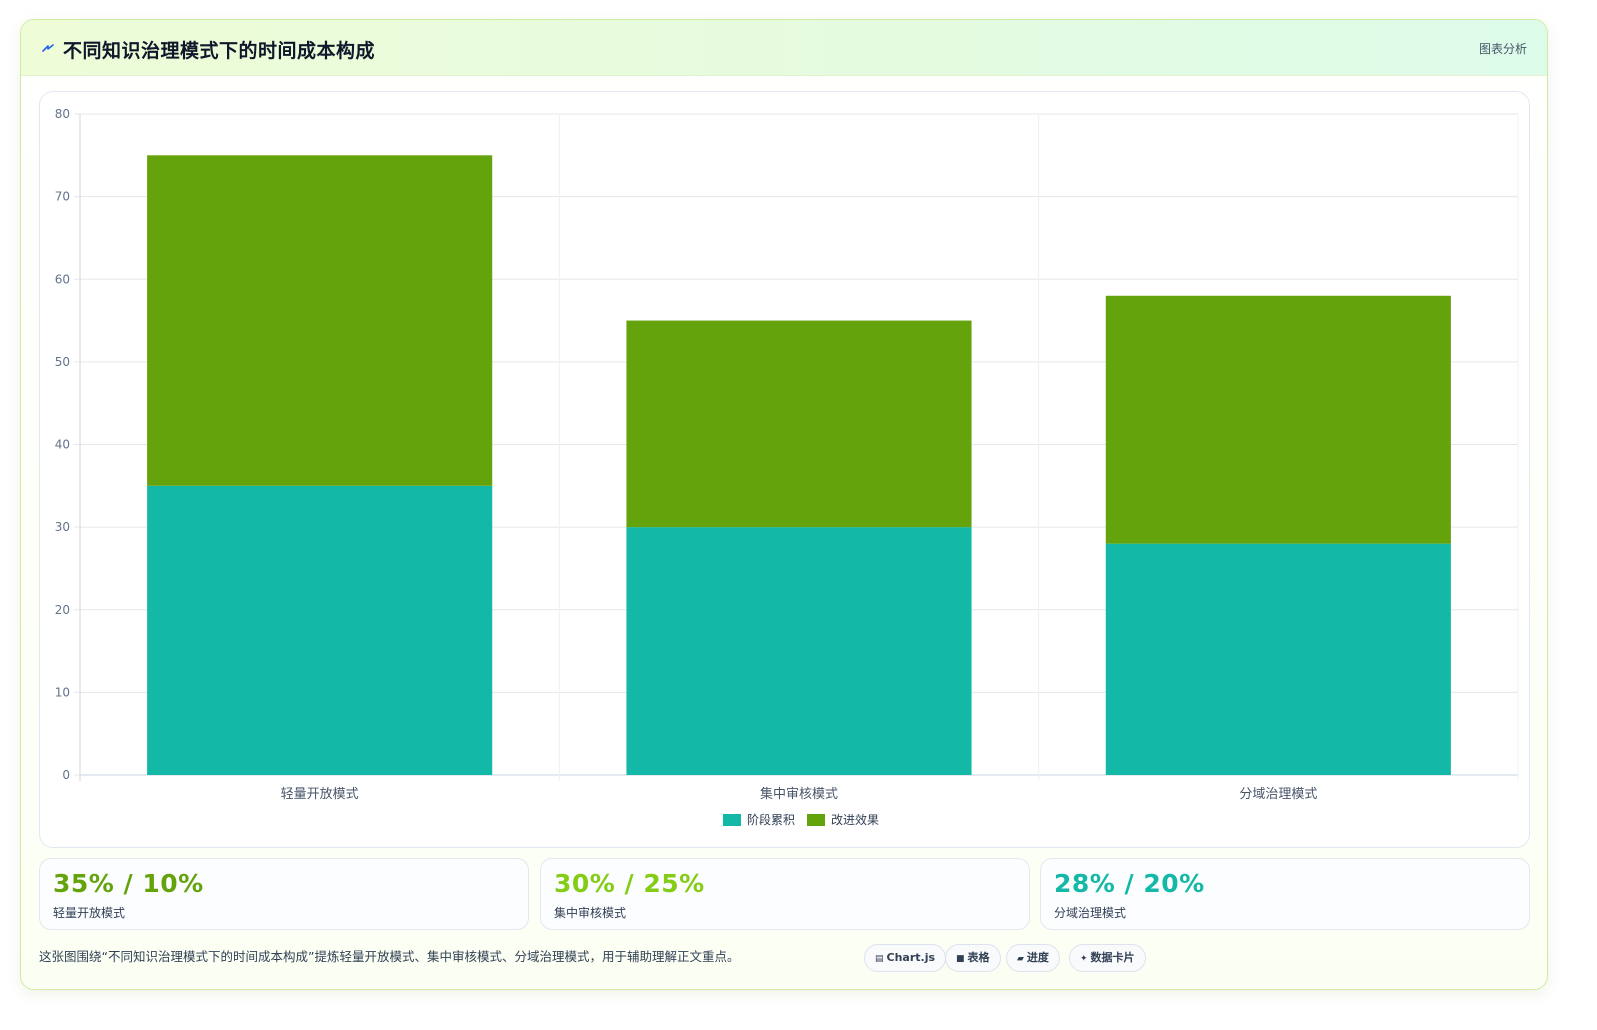  Describe the element at coordinates (62, 362) in the screenshot. I see `y-tick-label: 50` at that location.